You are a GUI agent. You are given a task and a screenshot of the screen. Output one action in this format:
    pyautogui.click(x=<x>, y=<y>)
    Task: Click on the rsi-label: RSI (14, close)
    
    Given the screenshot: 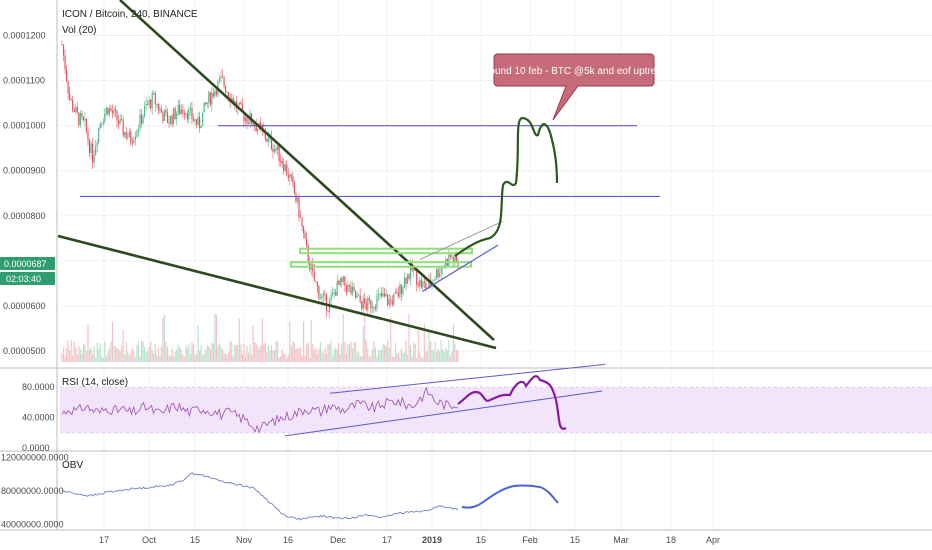 What is the action you would take?
    pyautogui.click(x=95, y=382)
    